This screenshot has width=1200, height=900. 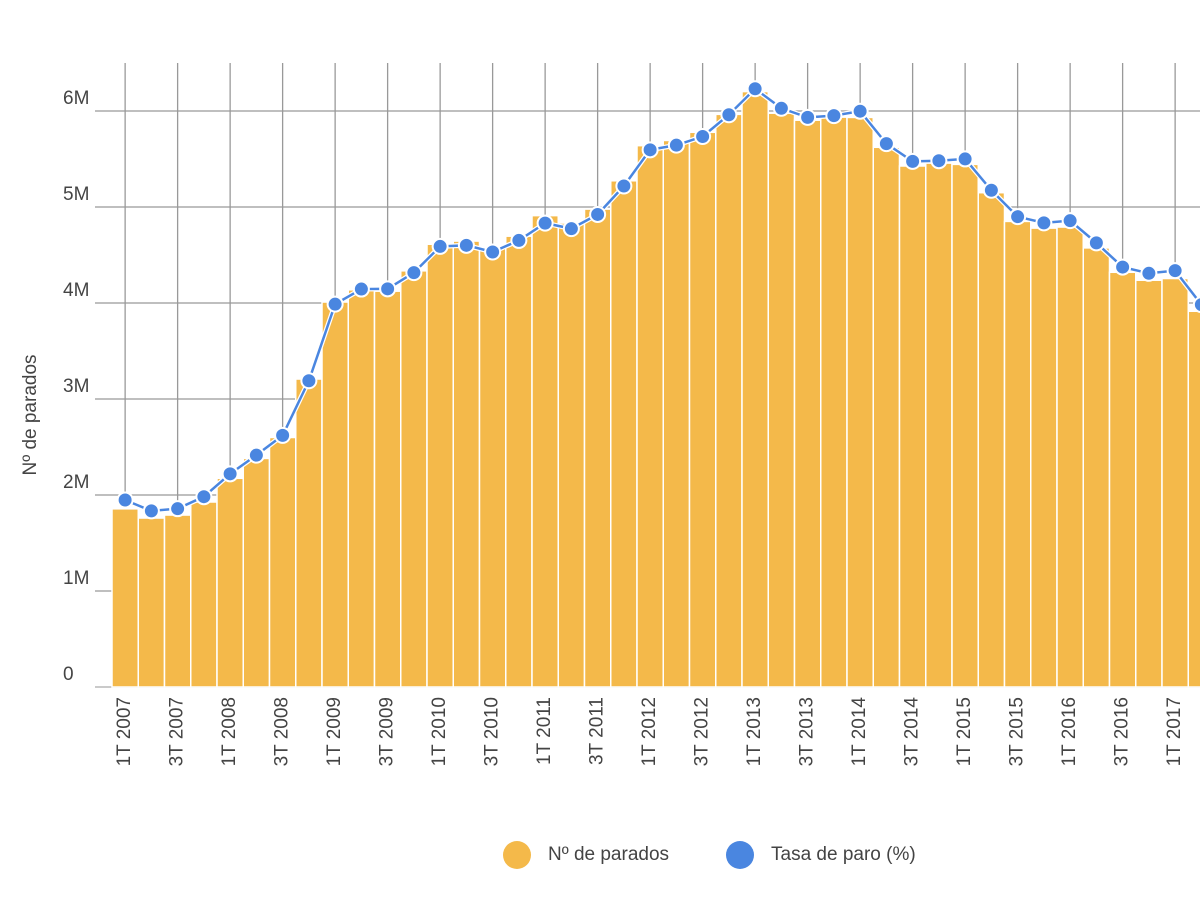 What do you see at coordinates (1174, 731) in the screenshot?
I see `x-tick-label: 1T 2017` at bounding box center [1174, 731].